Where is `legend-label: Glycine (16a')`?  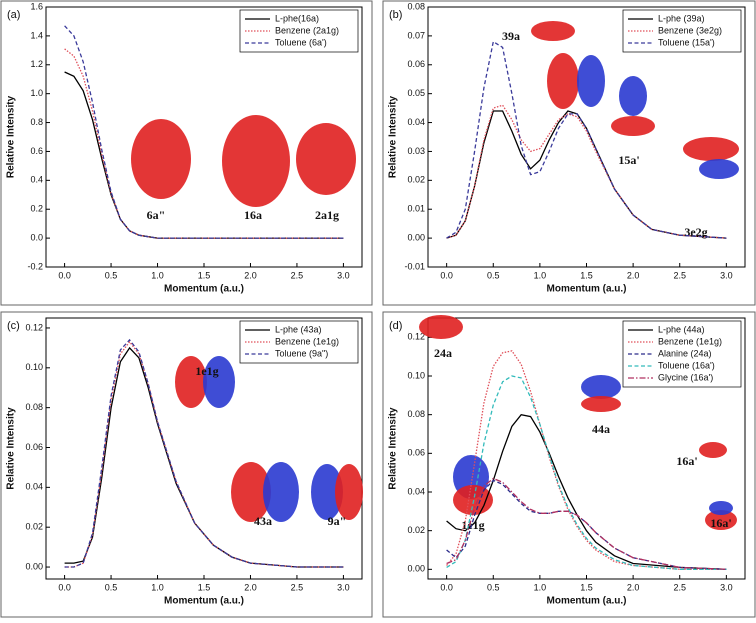 legend-label: Glycine (16a') is located at coordinates (685, 377).